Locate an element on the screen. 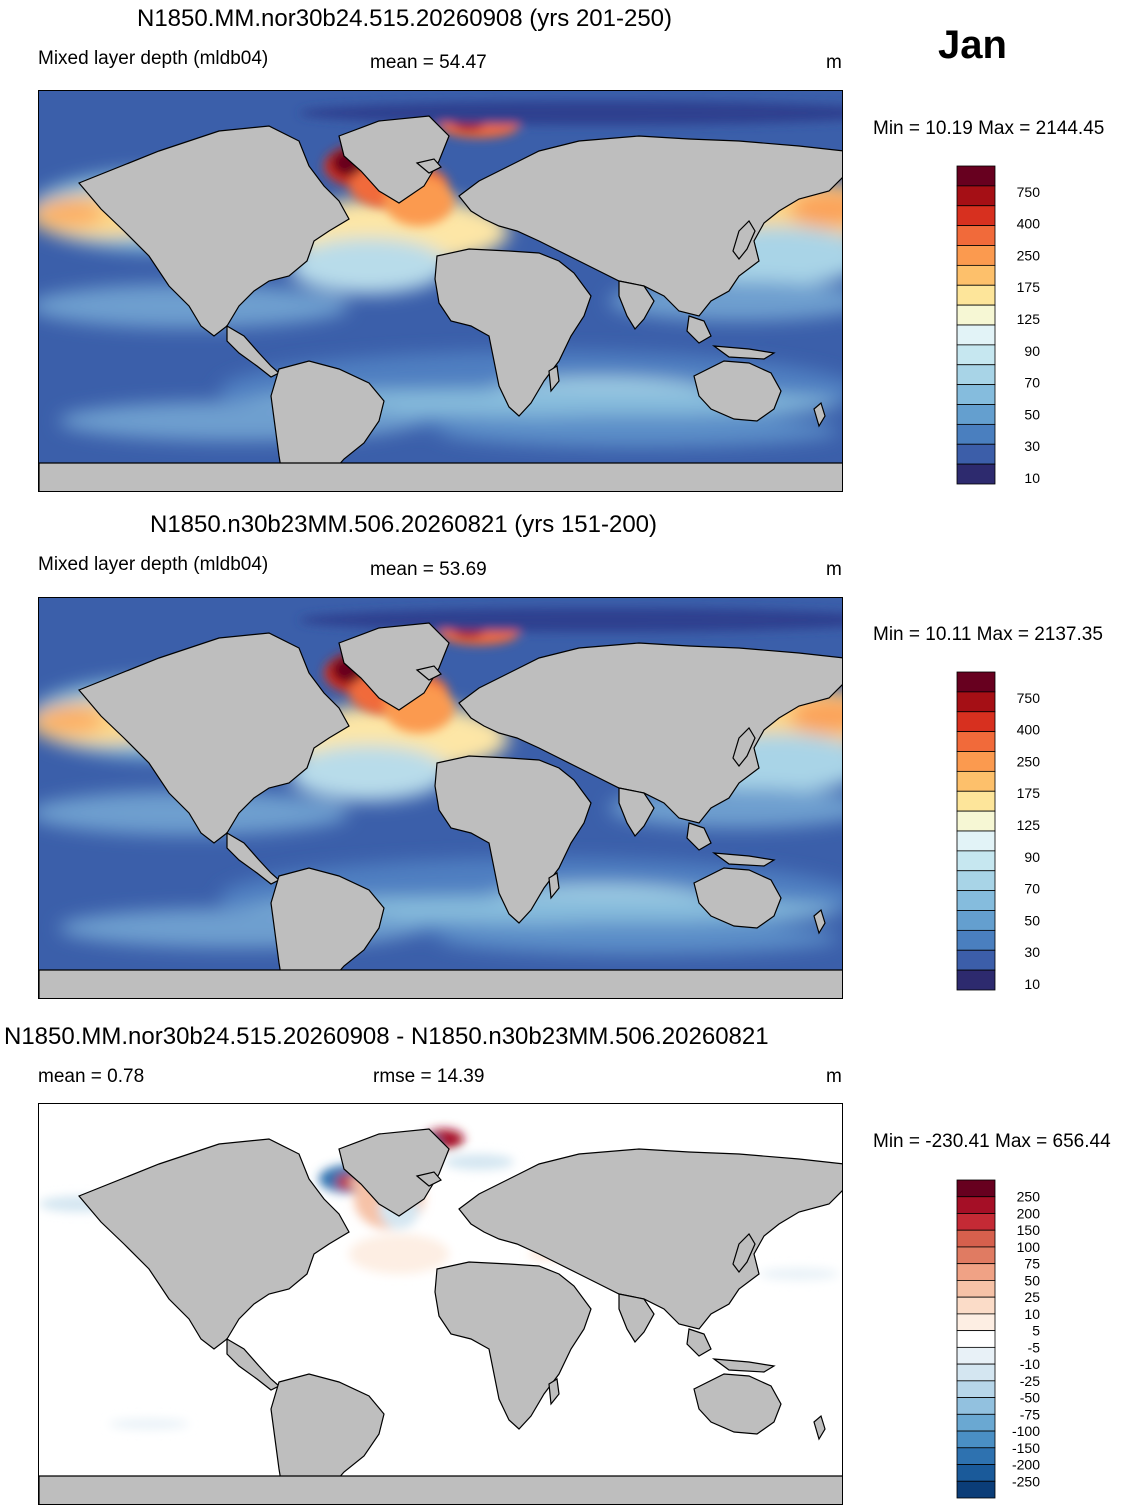 The height and width of the screenshot is (1511, 1126). colorbar-label: 100 is located at coordinates (1029, 1247).